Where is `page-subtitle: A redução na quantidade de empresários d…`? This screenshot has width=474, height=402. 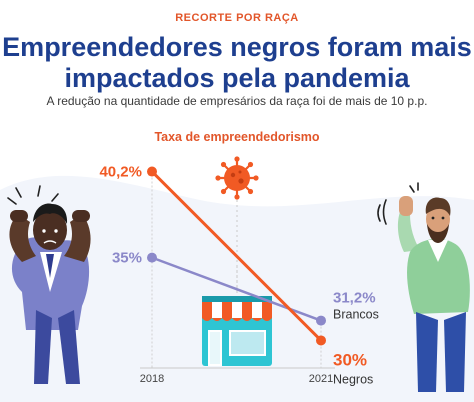
page-subtitle: A redução na quantidade de empresários d… is located at coordinates (237, 101).